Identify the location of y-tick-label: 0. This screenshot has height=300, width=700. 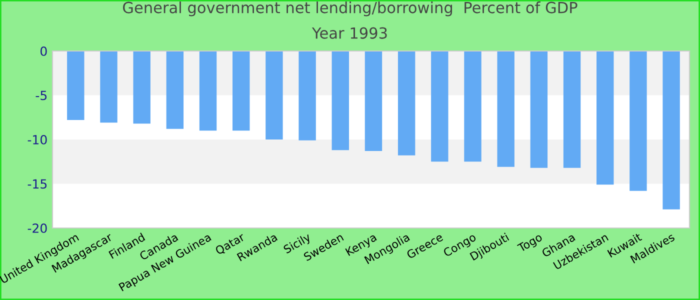
(43, 51).